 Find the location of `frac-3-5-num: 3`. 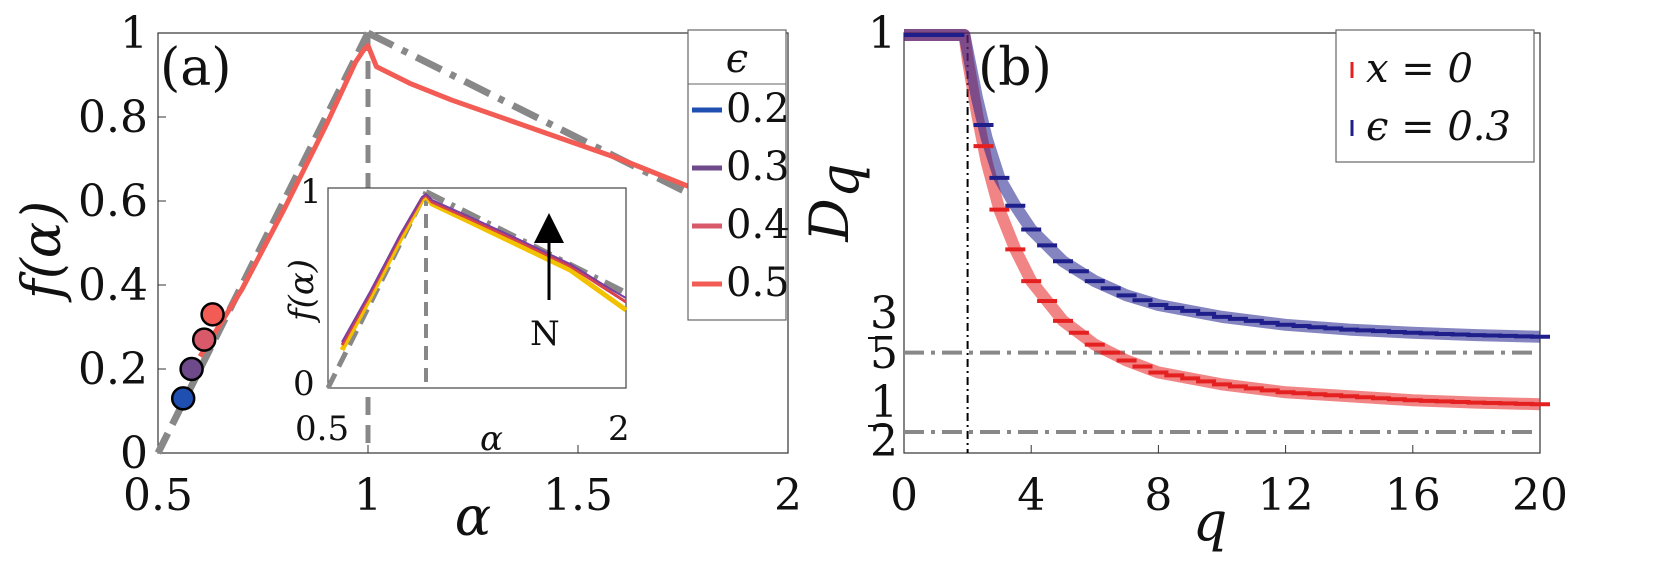

frac-3-5-num: 3 is located at coordinates (884, 313).